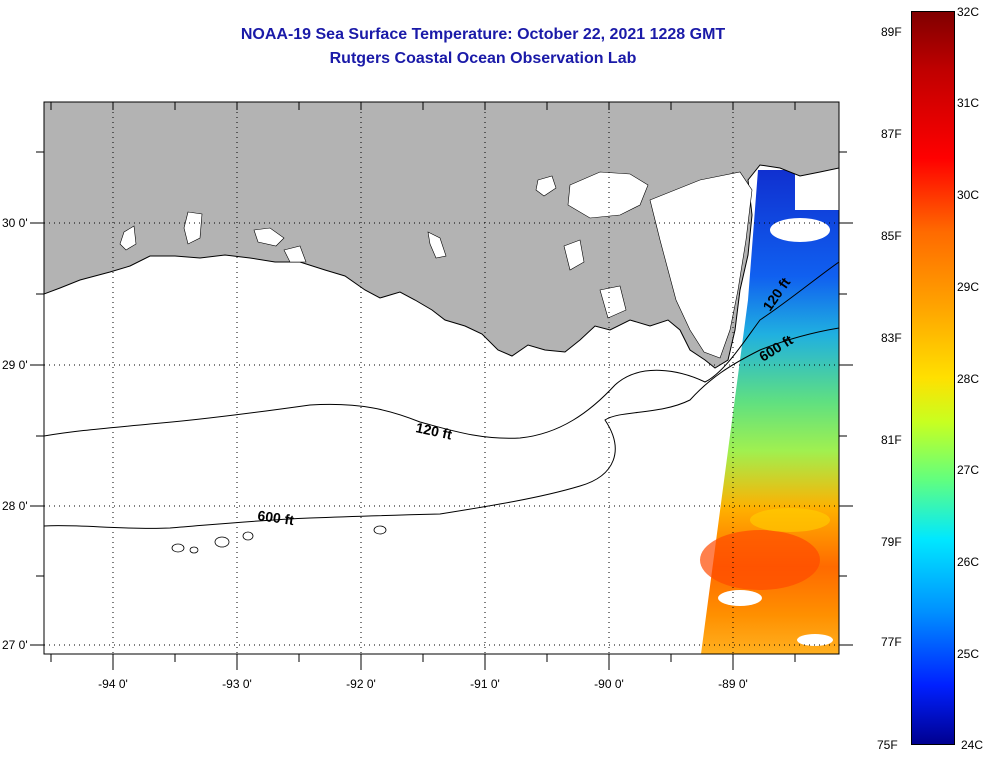 Image resolution: width=992 pixels, height=761 pixels. I want to click on colorbar-f-label: 85F, so click(891, 236).